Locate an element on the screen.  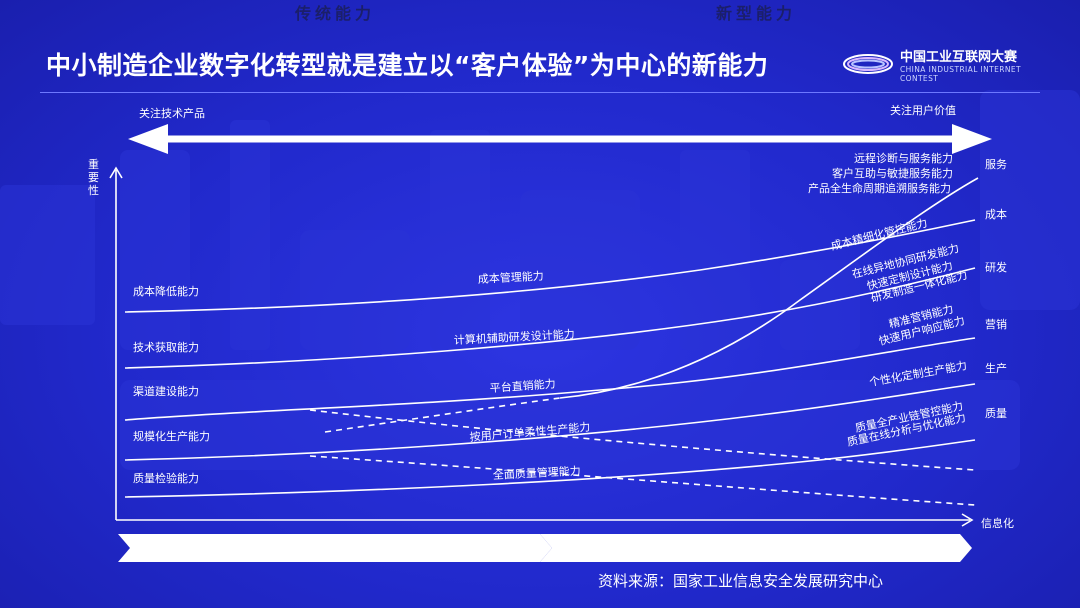
dashed-line-platform-direct-sales is located at coordinates (442, 415).